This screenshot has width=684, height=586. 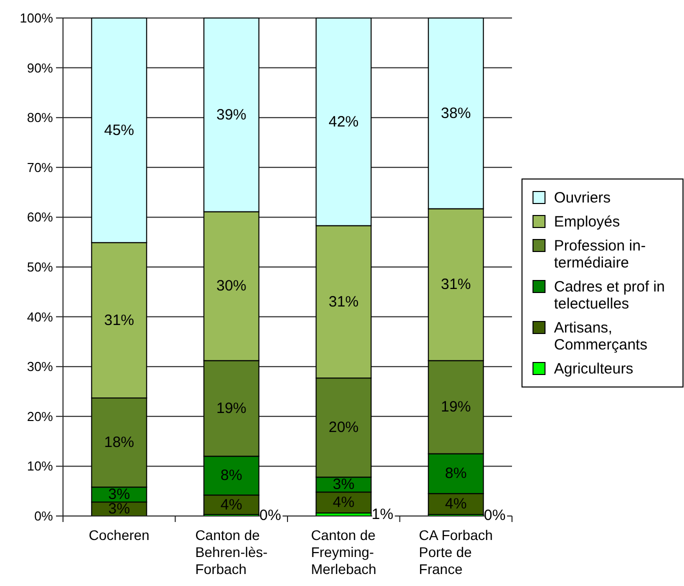 What do you see at coordinates (383, 515) in the screenshot?
I see `data-label: 1%` at bounding box center [383, 515].